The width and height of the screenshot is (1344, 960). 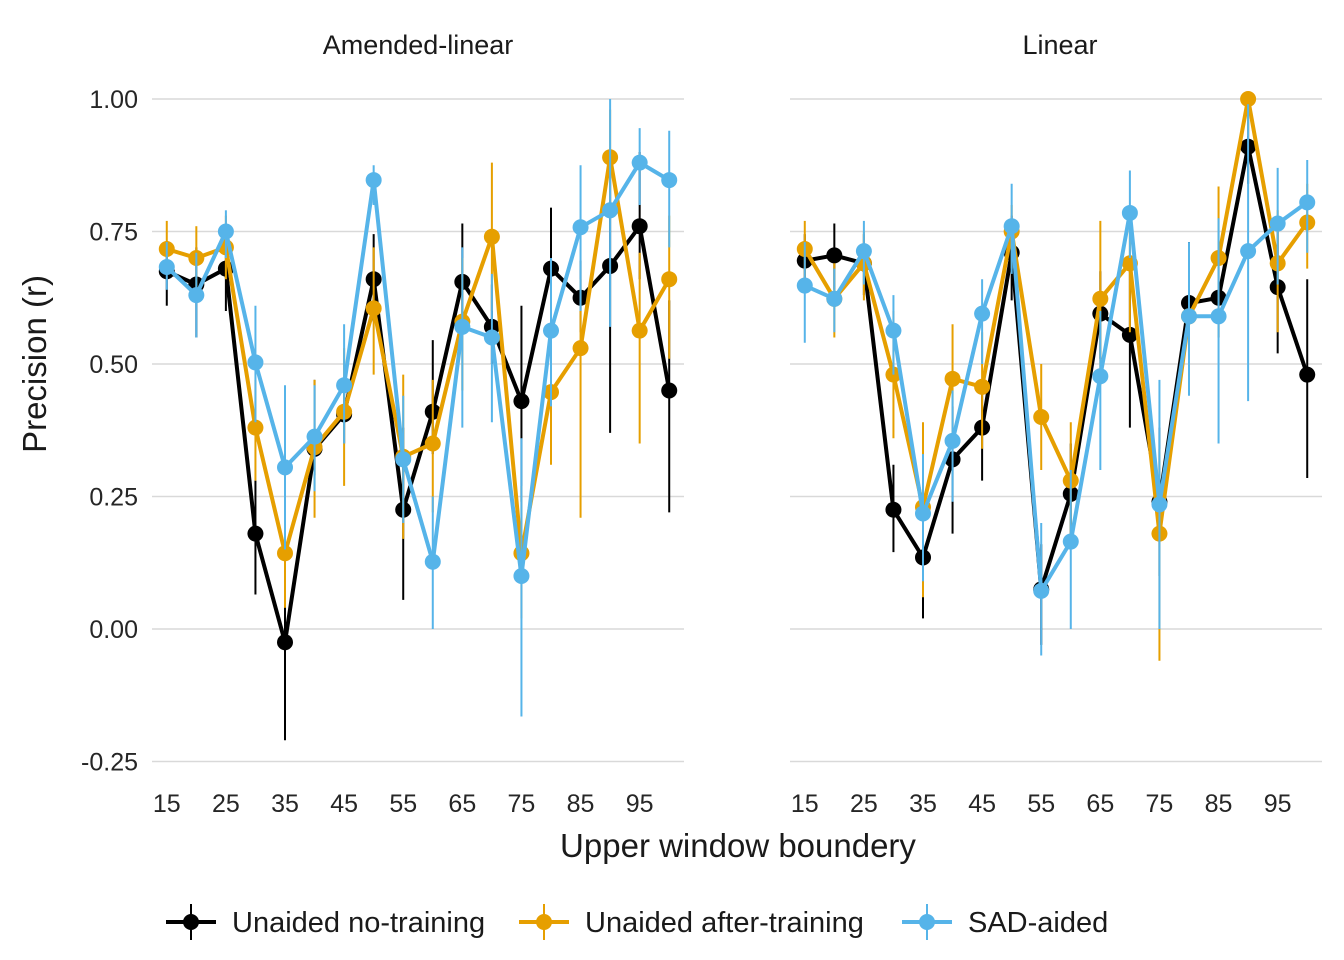 What do you see at coordinates (738, 845) in the screenshot?
I see `x-axis-title: Upper window boundery` at bounding box center [738, 845].